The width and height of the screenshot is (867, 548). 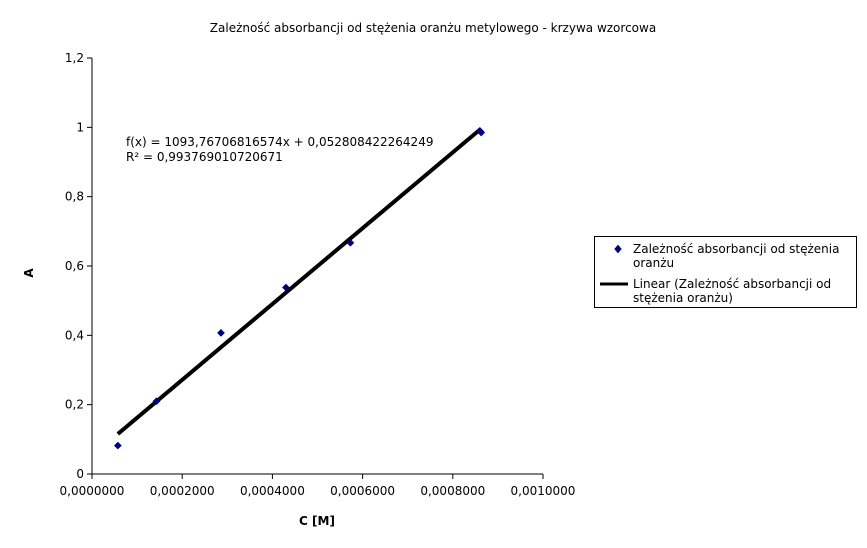 I want to click on y-tick-label: 1, so click(x=80, y=127).